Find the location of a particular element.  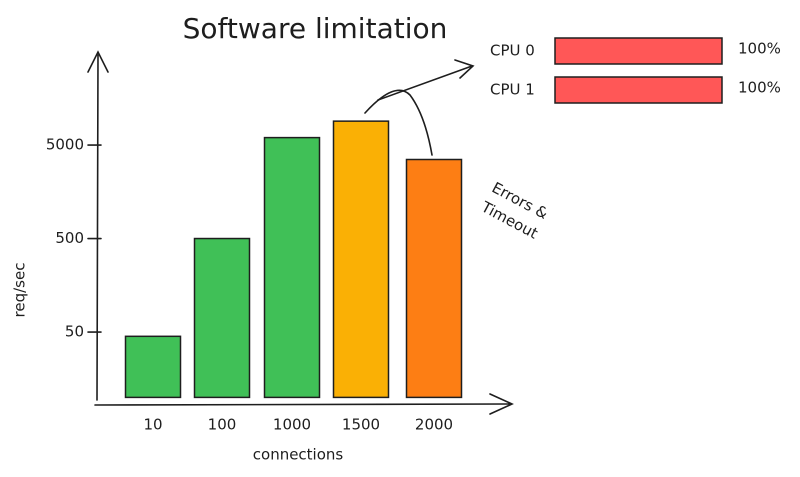

x-tick-label: 10 is located at coordinates (152, 425).